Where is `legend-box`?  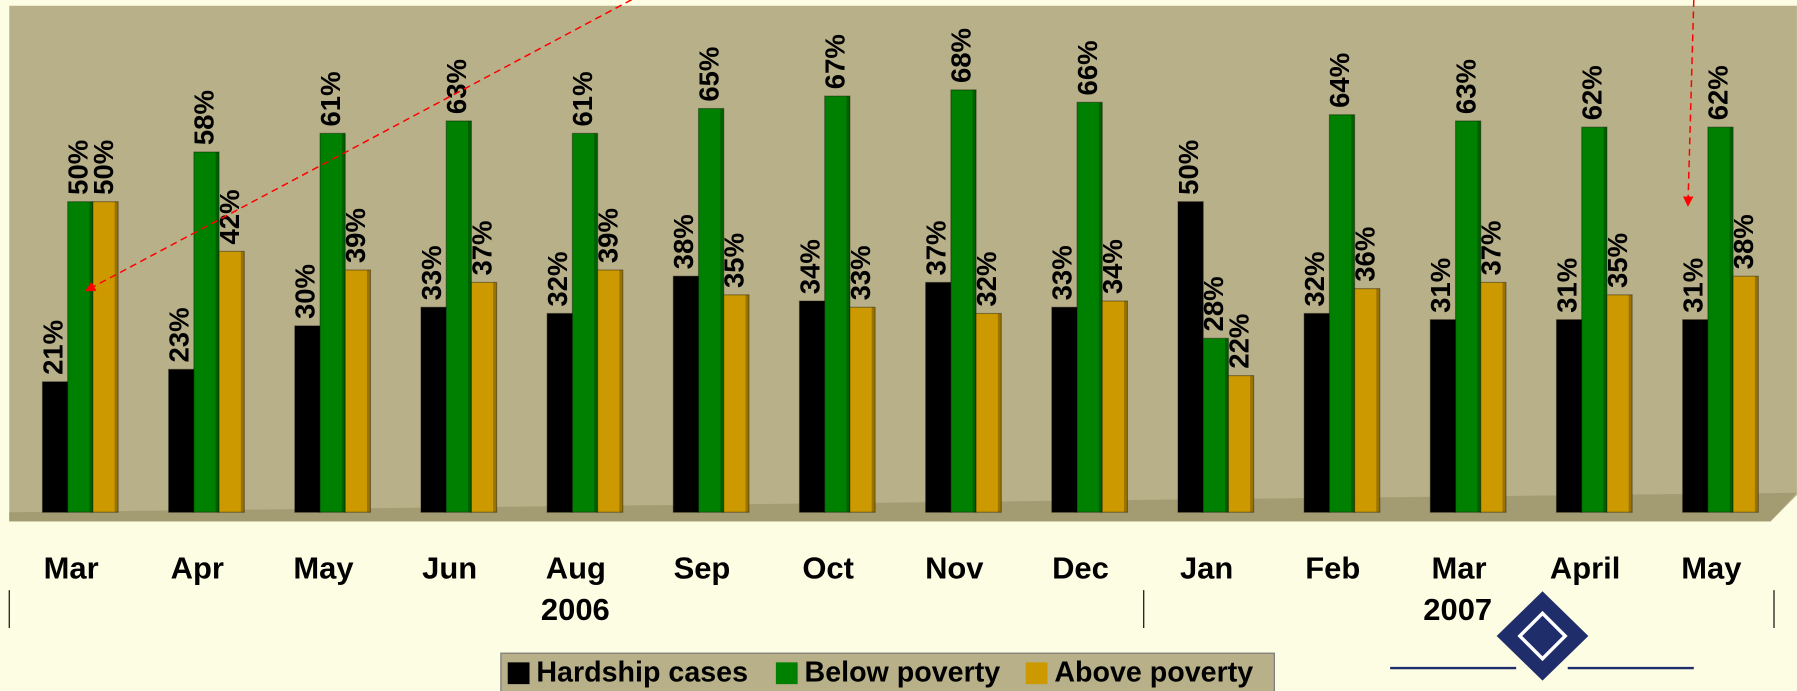
legend-box is located at coordinates (887, 671).